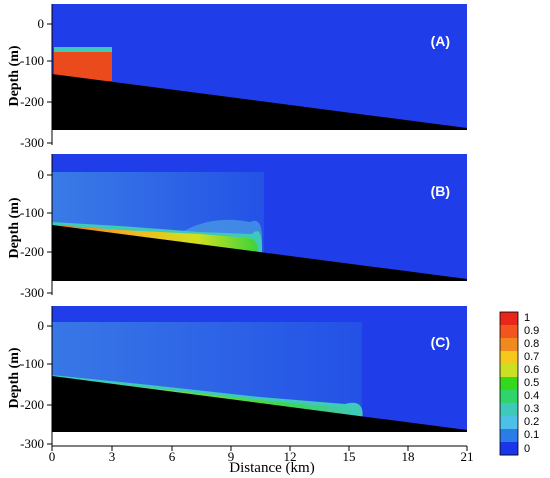  What do you see at coordinates (14, 377) in the screenshot?
I see `panel-c-ylabel: Depth (m)` at bounding box center [14, 377].